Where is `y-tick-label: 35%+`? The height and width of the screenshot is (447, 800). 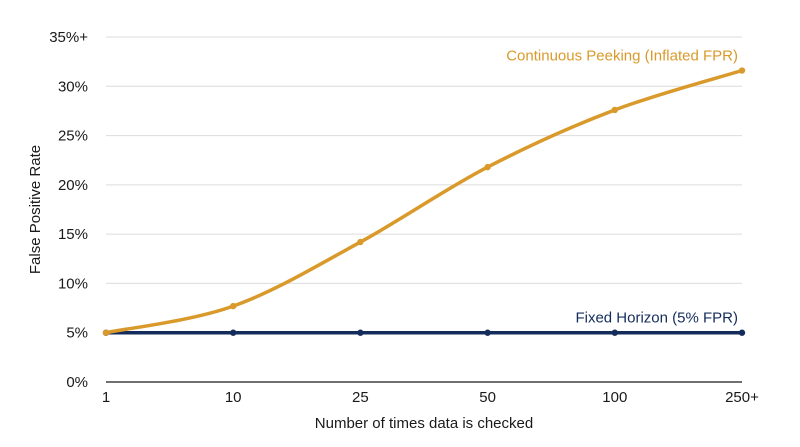
y-tick-label: 35%+ is located at coordinates (68, 37).